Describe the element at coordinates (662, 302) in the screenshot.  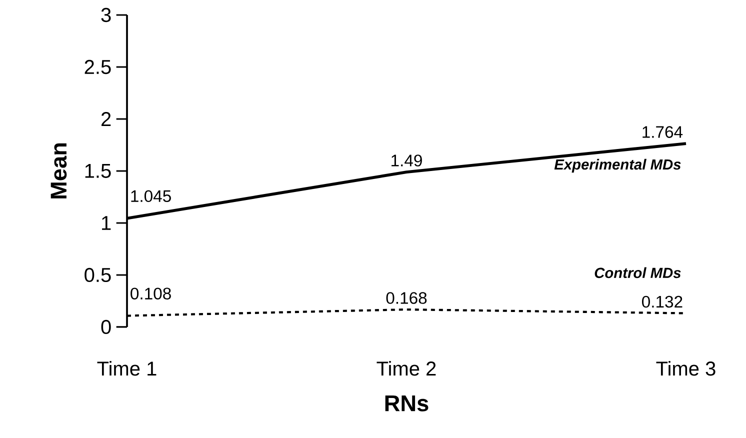
I see `data-label: 0.132` at that location.